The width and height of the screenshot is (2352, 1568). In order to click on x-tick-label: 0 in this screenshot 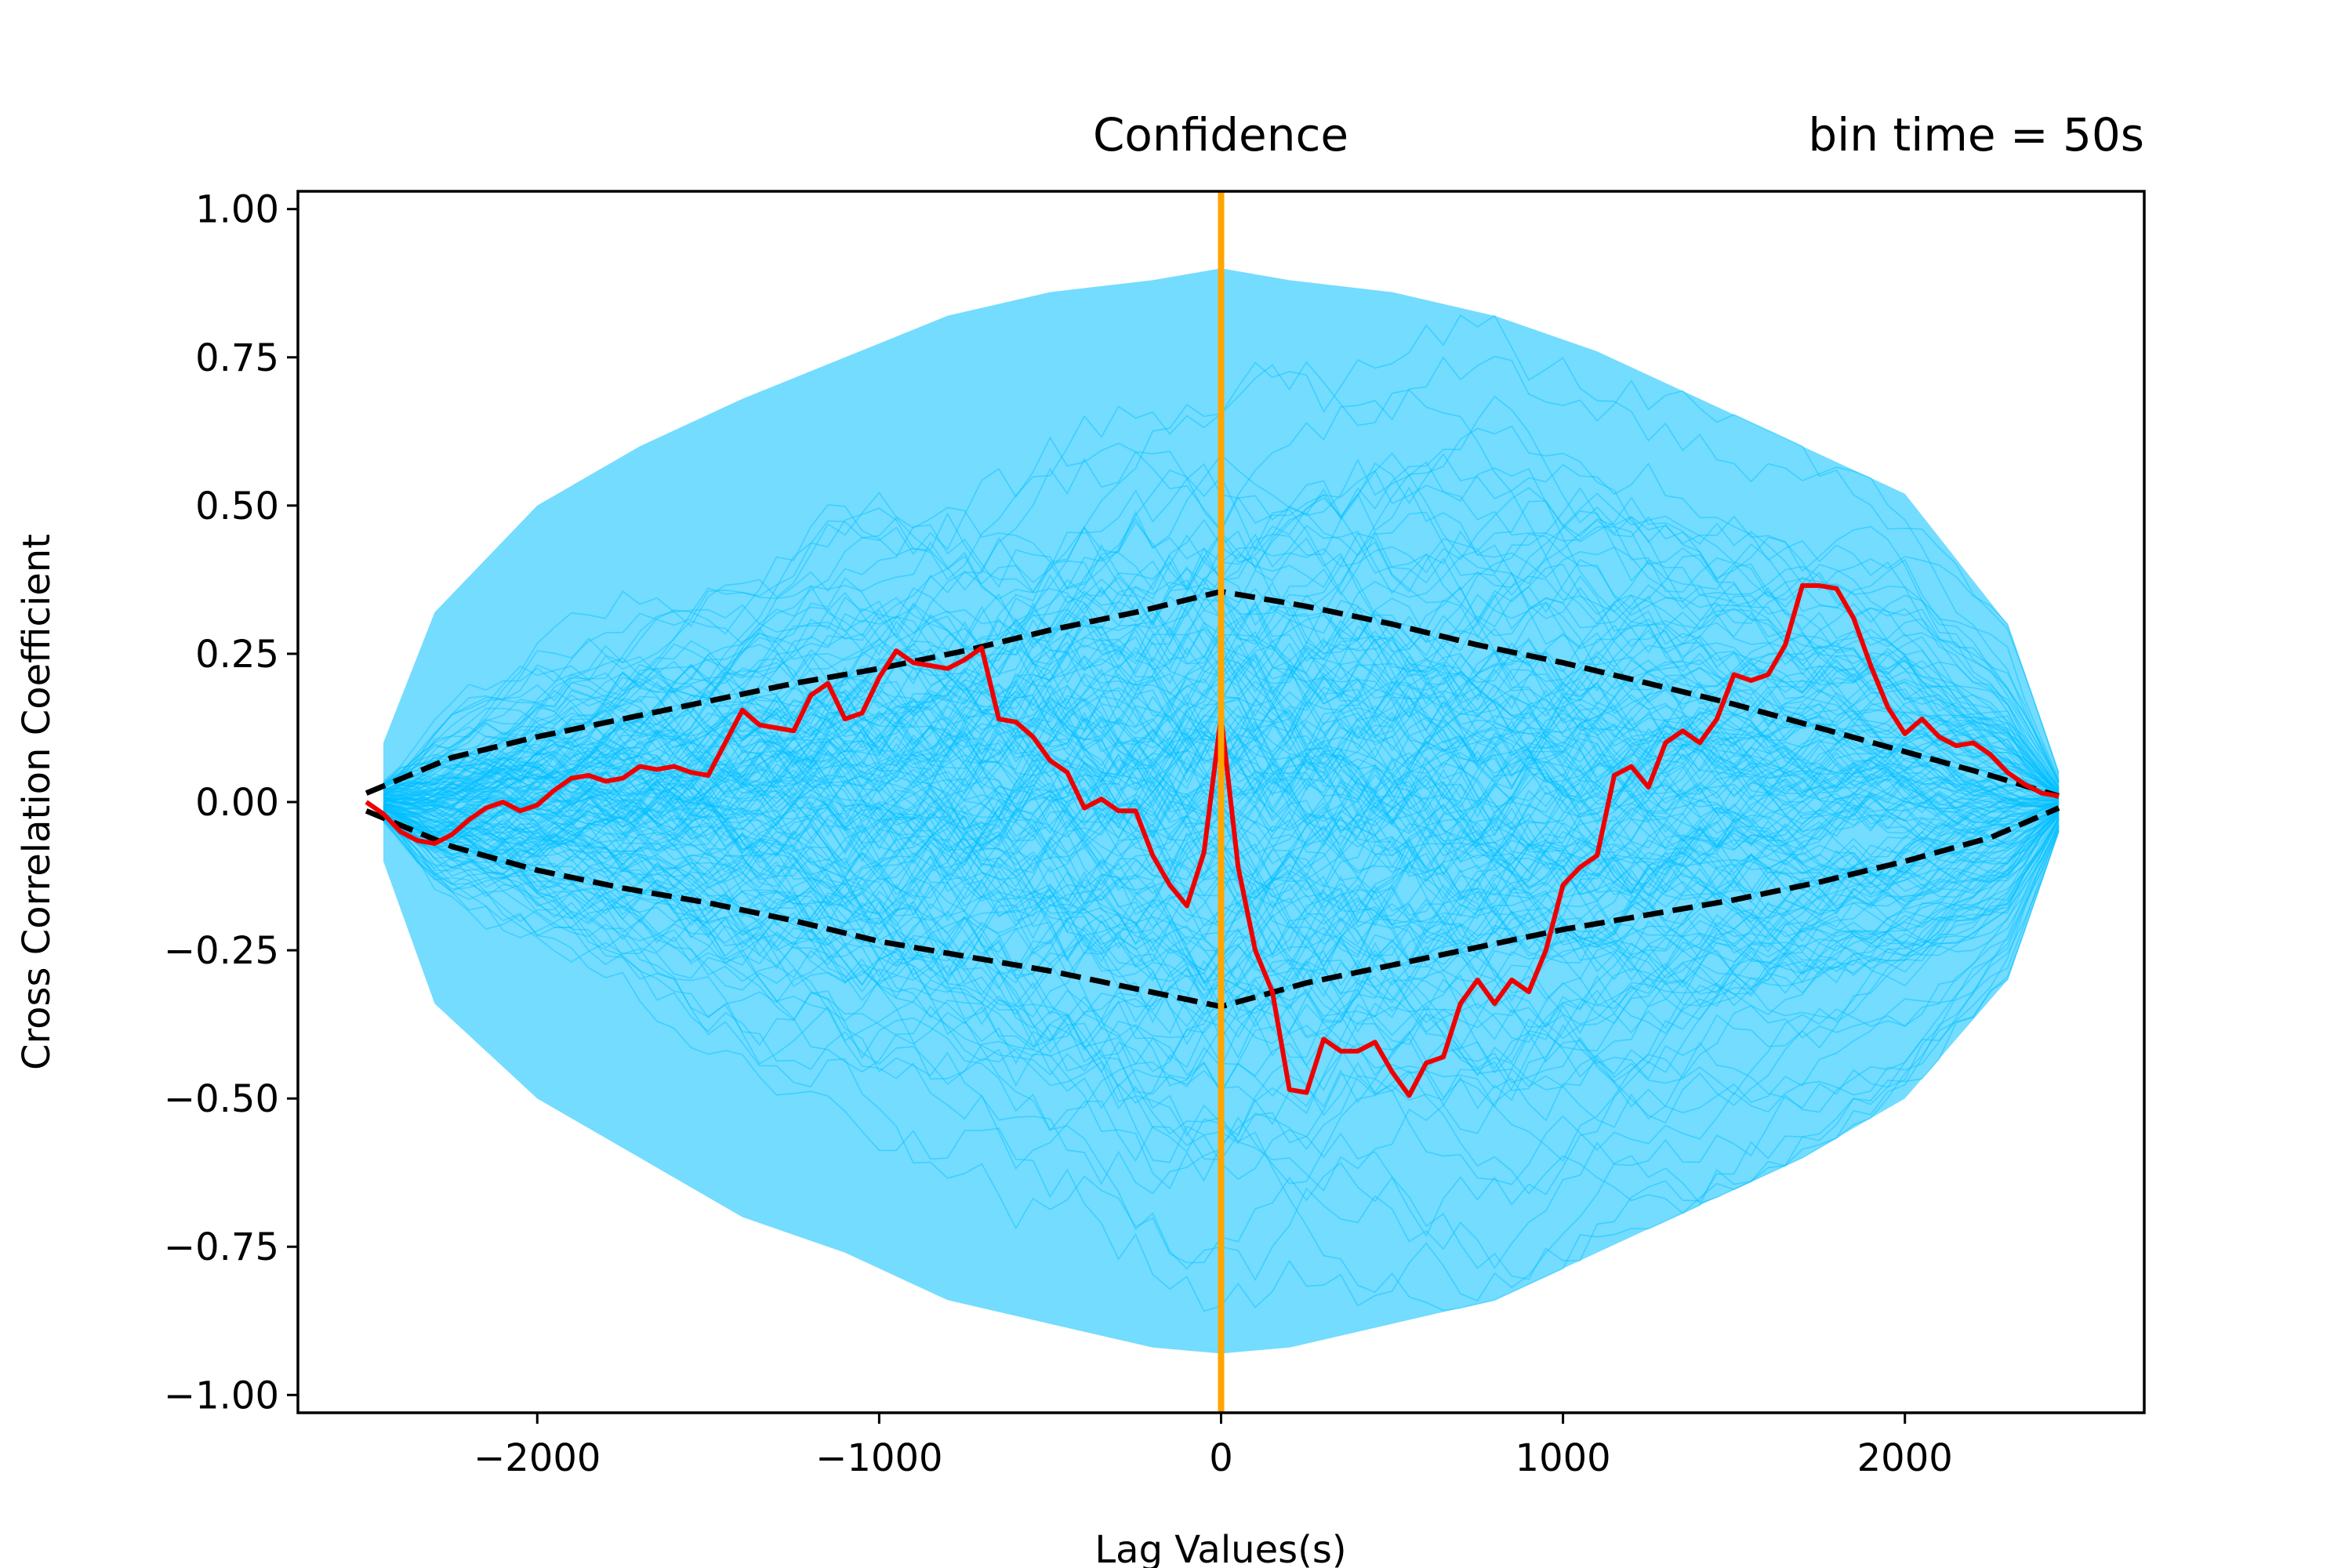, I will do `click(1221, 1458)`.